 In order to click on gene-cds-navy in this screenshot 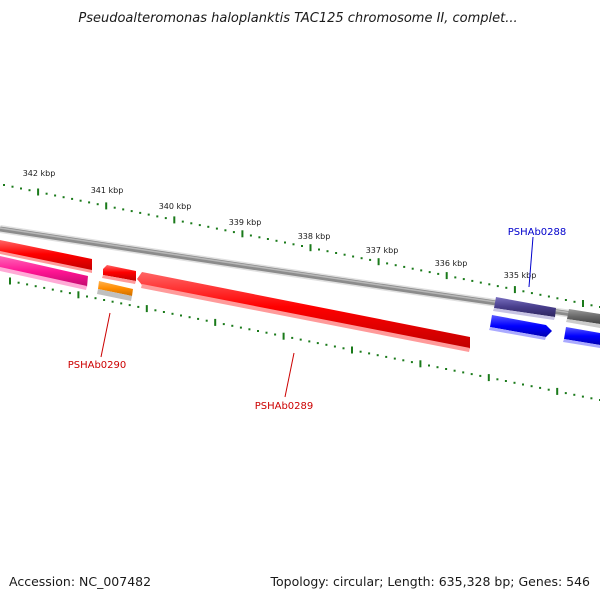, I will do `click(525, 307)`.